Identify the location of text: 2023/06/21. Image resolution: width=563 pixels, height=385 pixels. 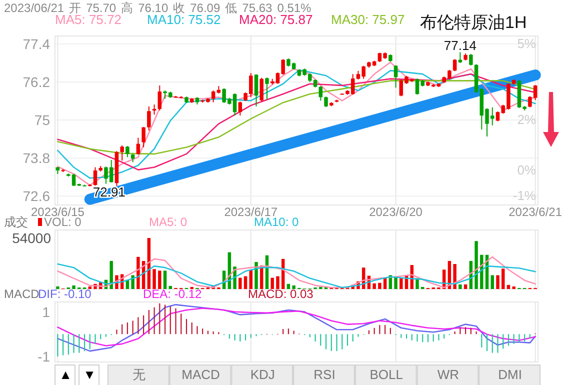
(34, 8).